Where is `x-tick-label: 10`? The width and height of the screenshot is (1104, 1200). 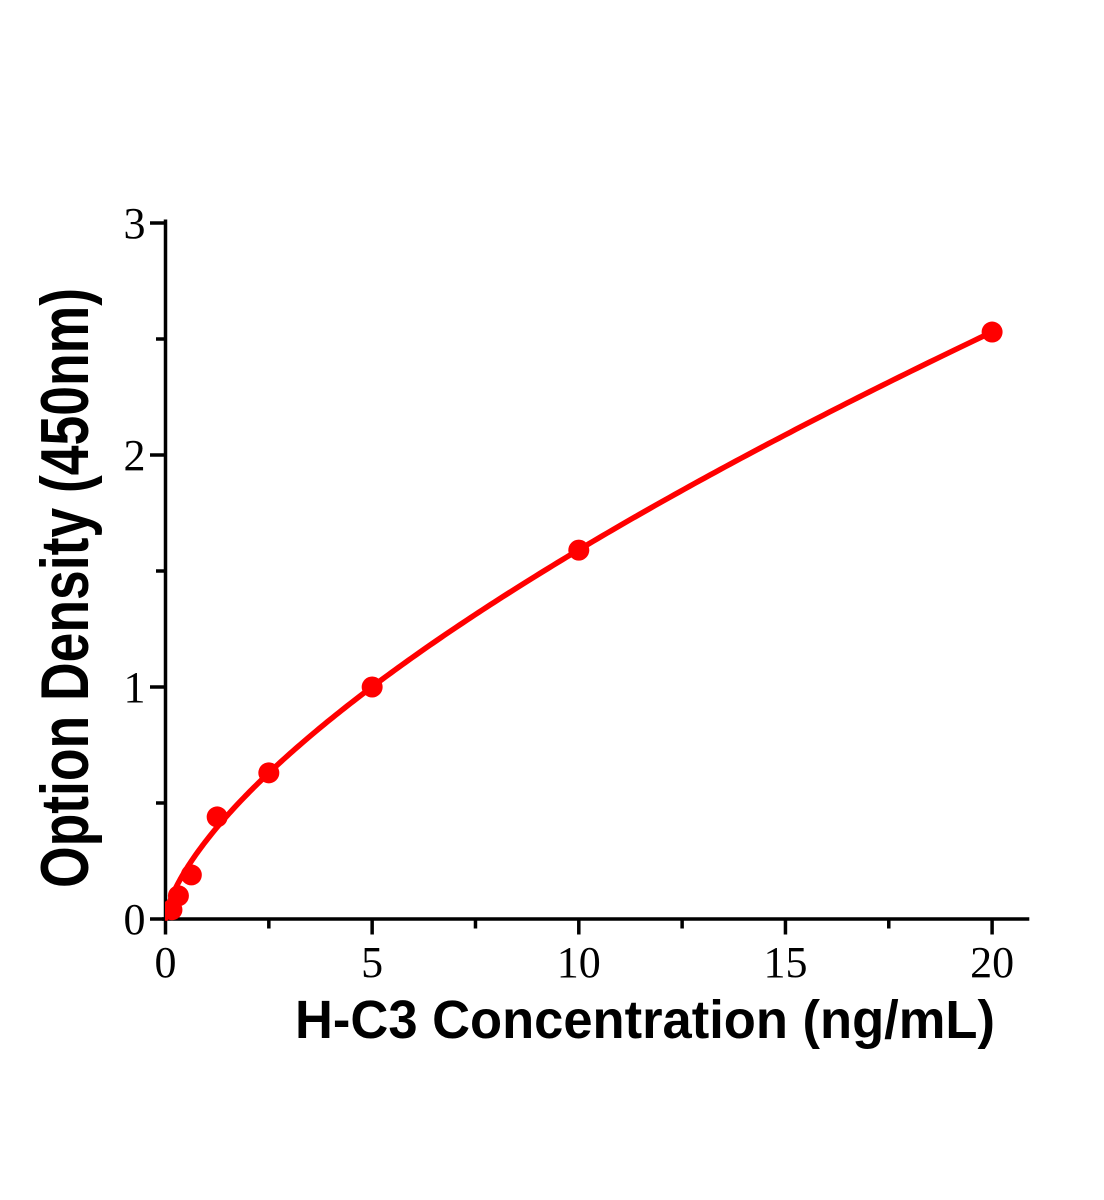 x-tick-label: 10 is located at coordinates (579, 962).